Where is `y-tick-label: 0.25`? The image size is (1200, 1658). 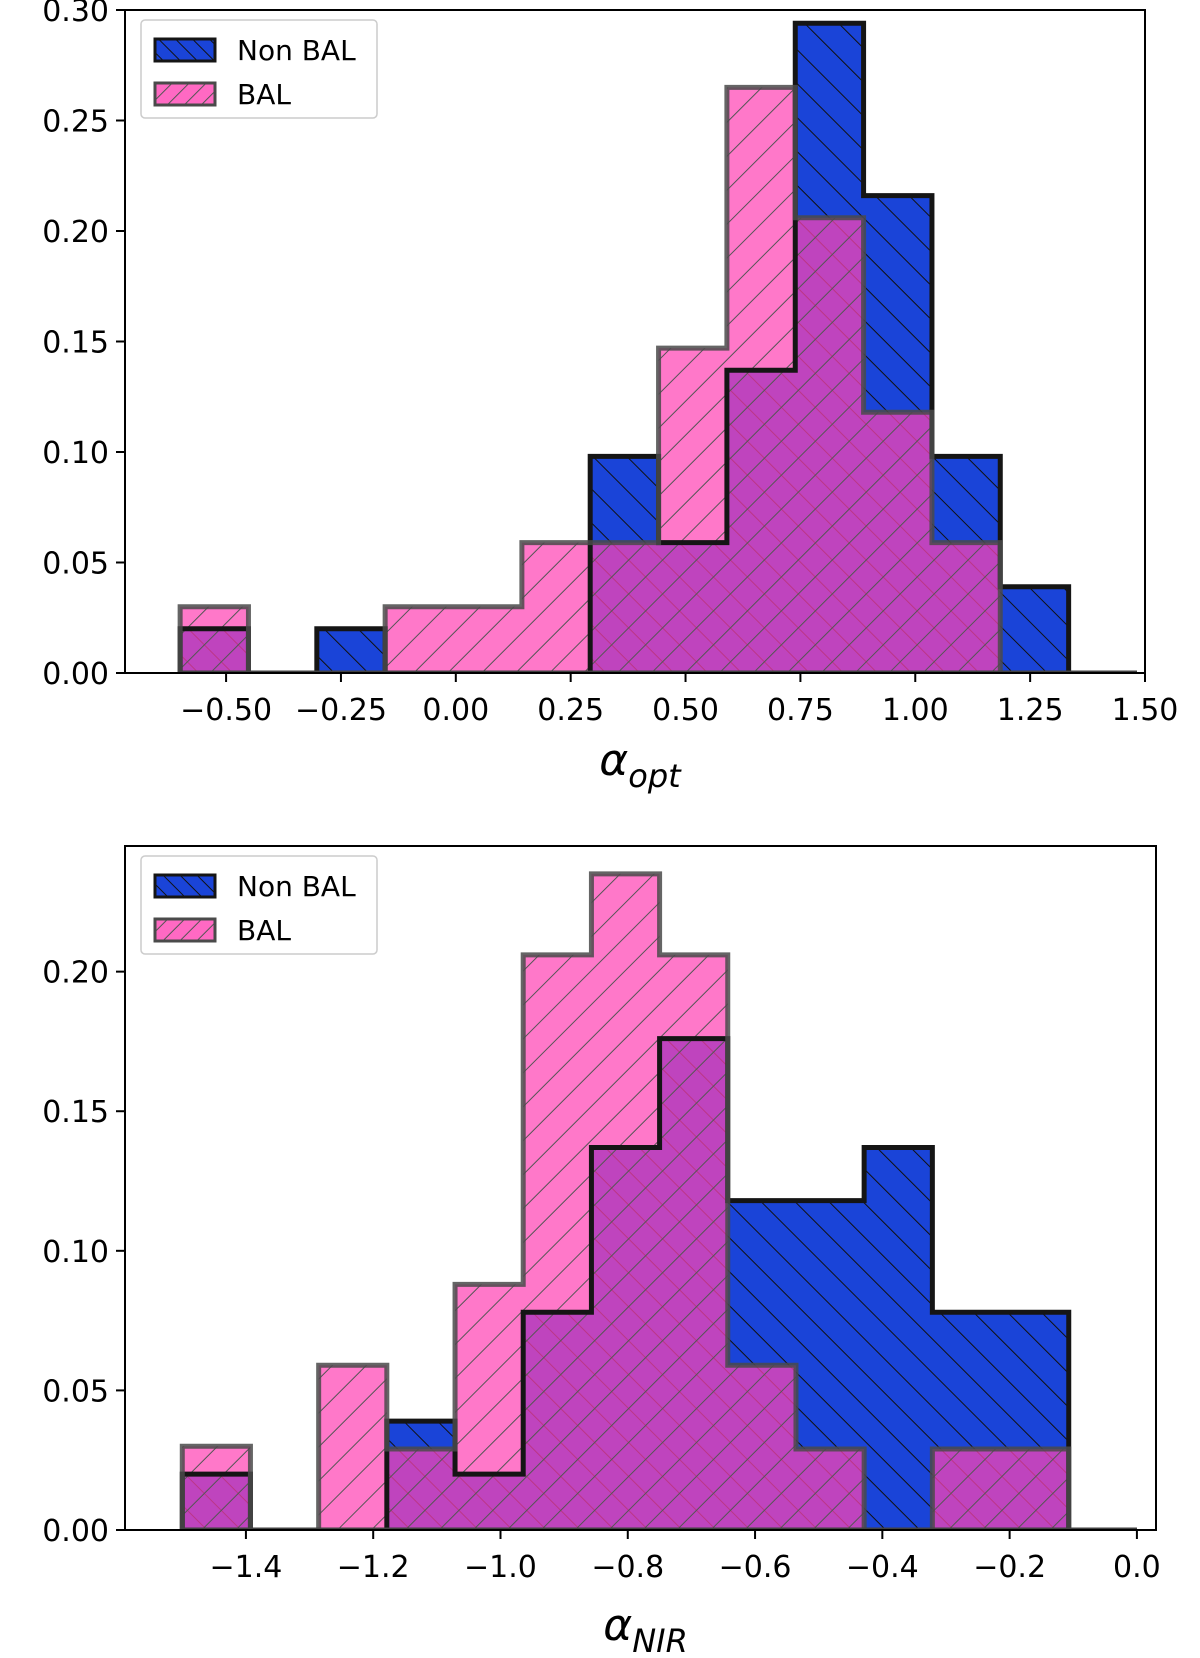
y-tick-label: 0.25 is located at coordinates (75, 122).